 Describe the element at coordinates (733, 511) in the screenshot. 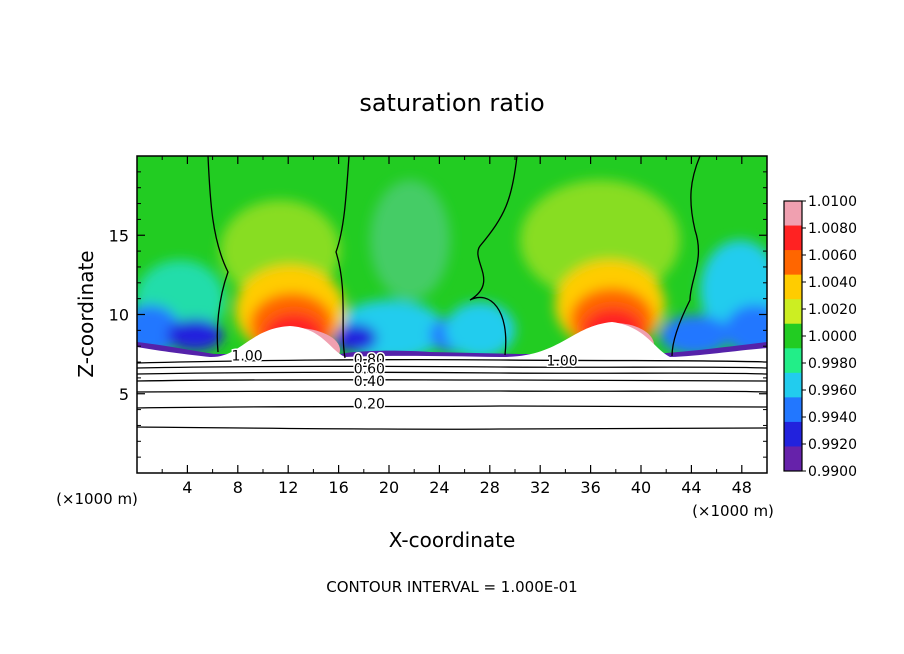

I see `x-unit-label: (×1000 m)` at that location.